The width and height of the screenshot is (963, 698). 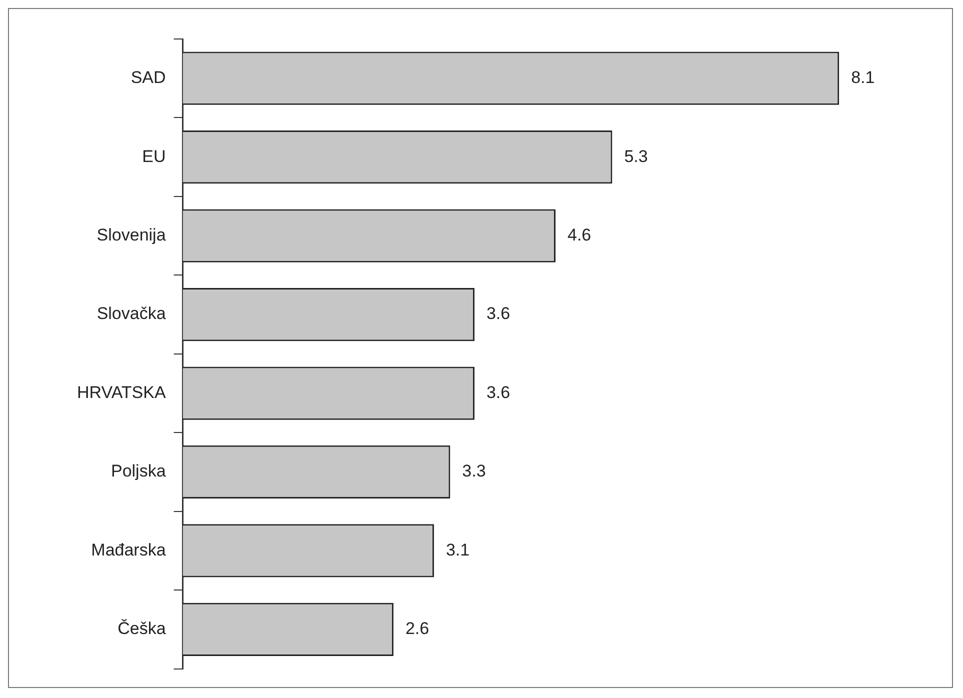 What do you see at coordinates (148, 78) in the screenshot?
I see `y-tick-label: SAD` at bounding box center [148, 78].